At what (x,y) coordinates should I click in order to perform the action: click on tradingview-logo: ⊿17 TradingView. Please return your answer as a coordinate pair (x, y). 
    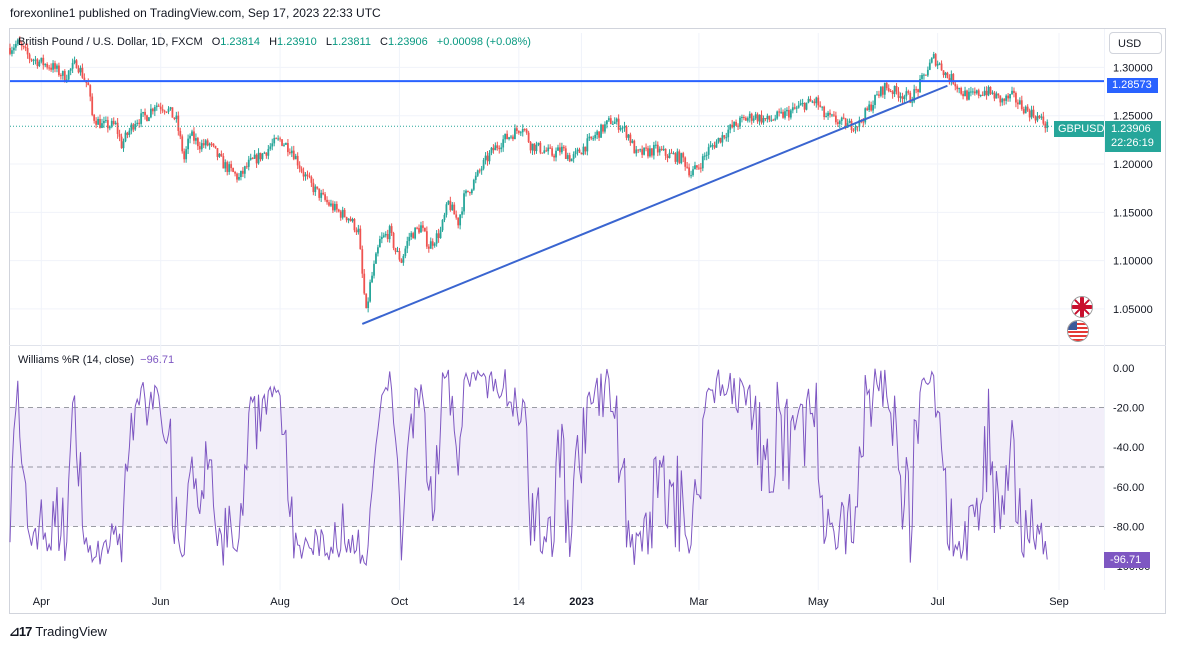
    Looking at the image, I should click on (58, 632).